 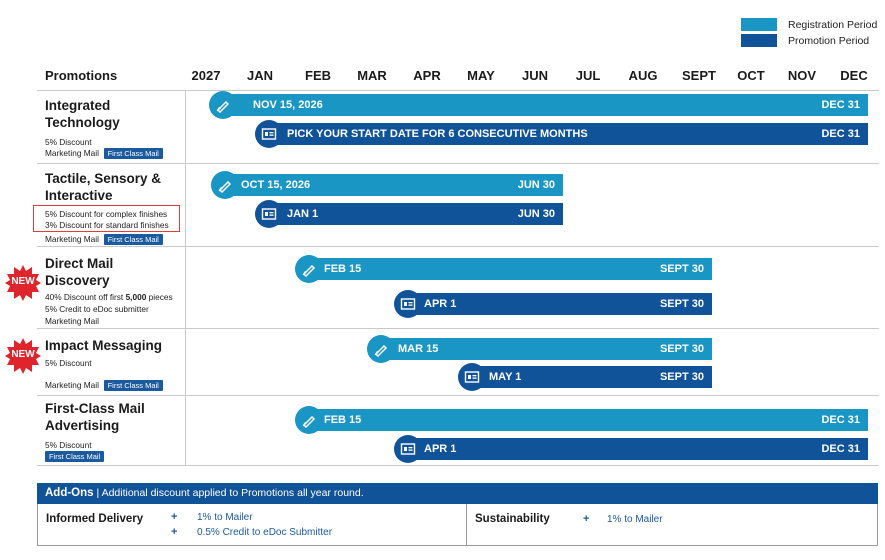 What do you see at coordinates (833, 25) in the screenshot?
I see `legend-registration-label: Registration Period` at bounding box center [833, 25].